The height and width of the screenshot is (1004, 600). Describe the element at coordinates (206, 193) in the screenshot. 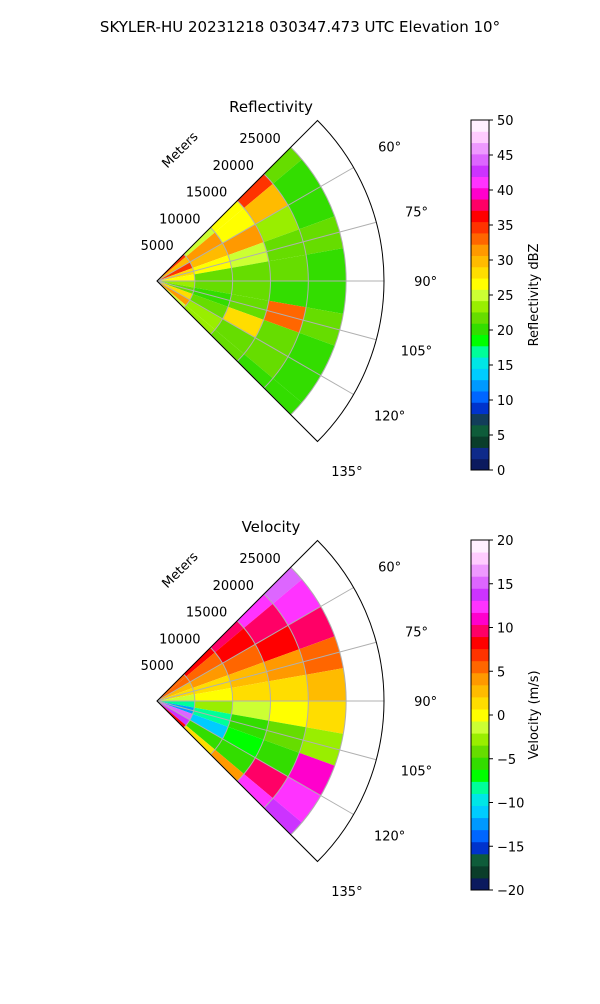

I see `radial-tick-label: 15000` at that location.